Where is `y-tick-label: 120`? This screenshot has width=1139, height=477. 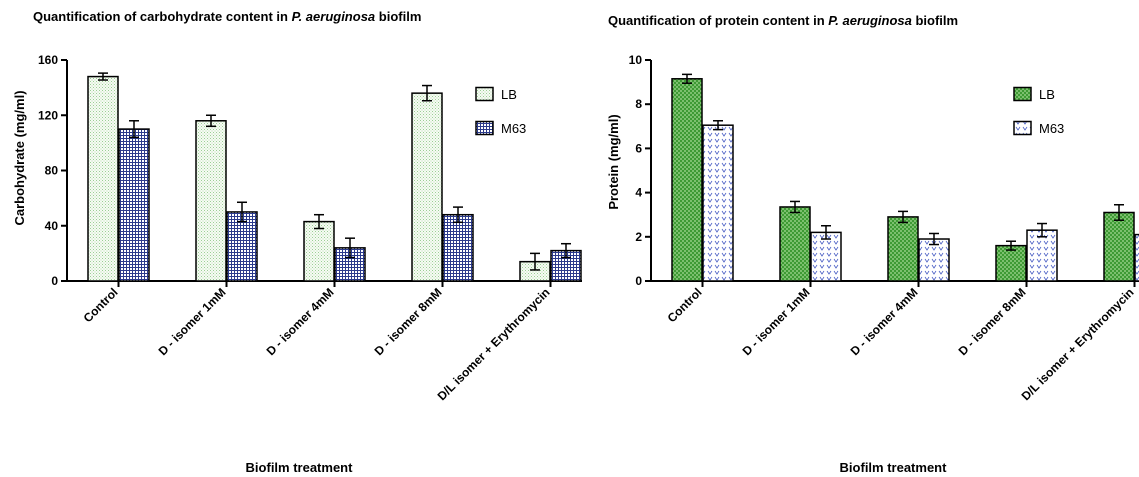
y-tick-label: 120 is located at coordinates (48, 115).